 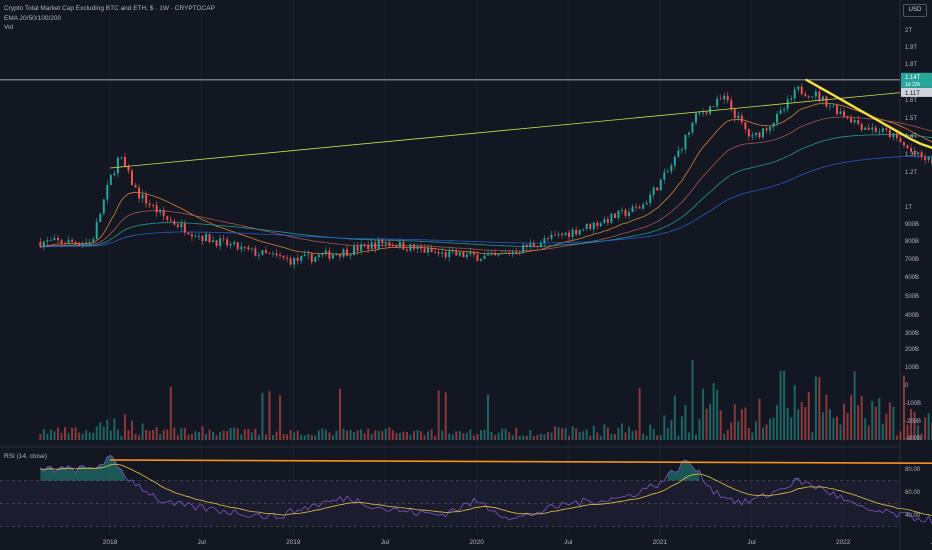 I want to click on rsi-tick-label: 40.00, so click(x=913, y=516).